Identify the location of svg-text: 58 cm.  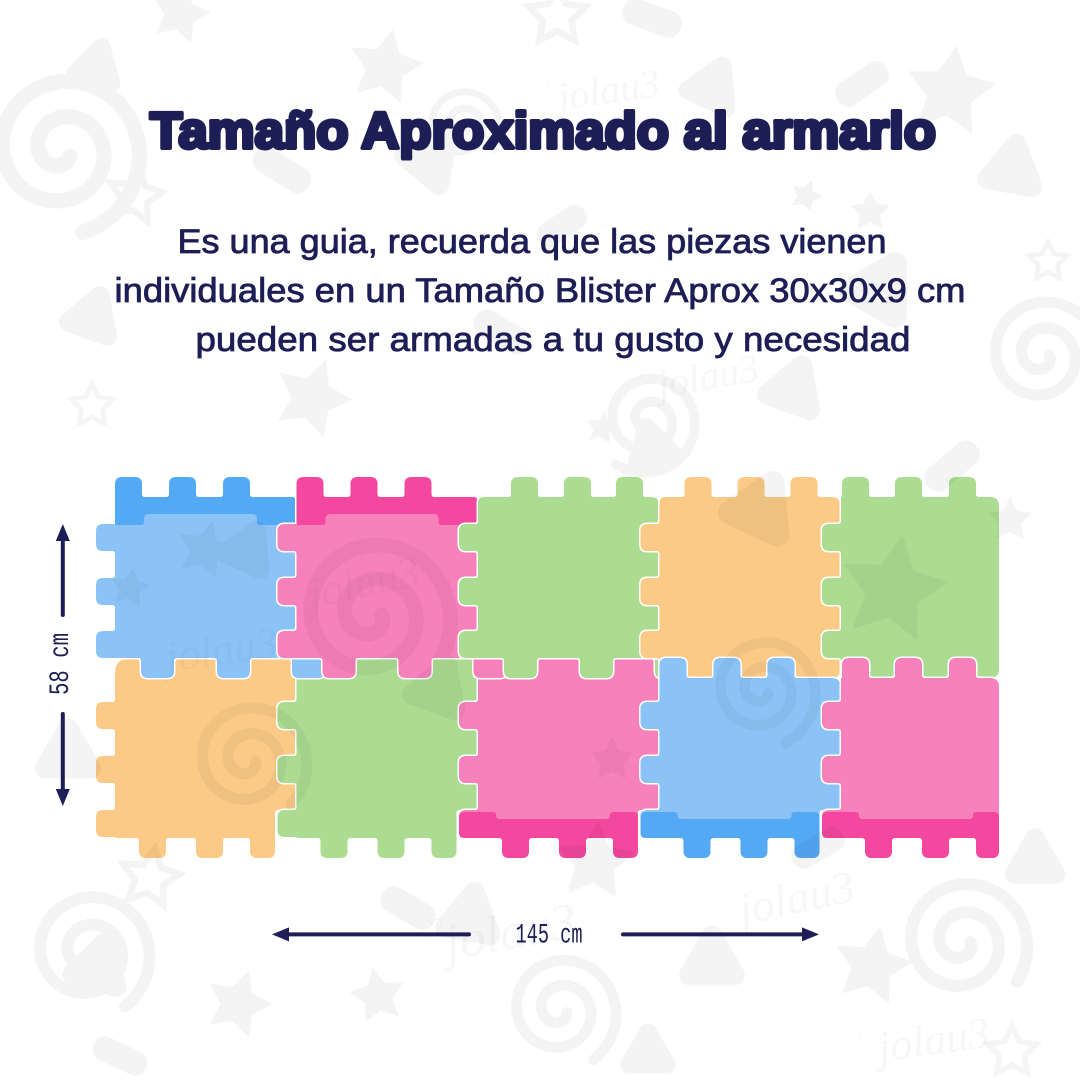
(61, 664).